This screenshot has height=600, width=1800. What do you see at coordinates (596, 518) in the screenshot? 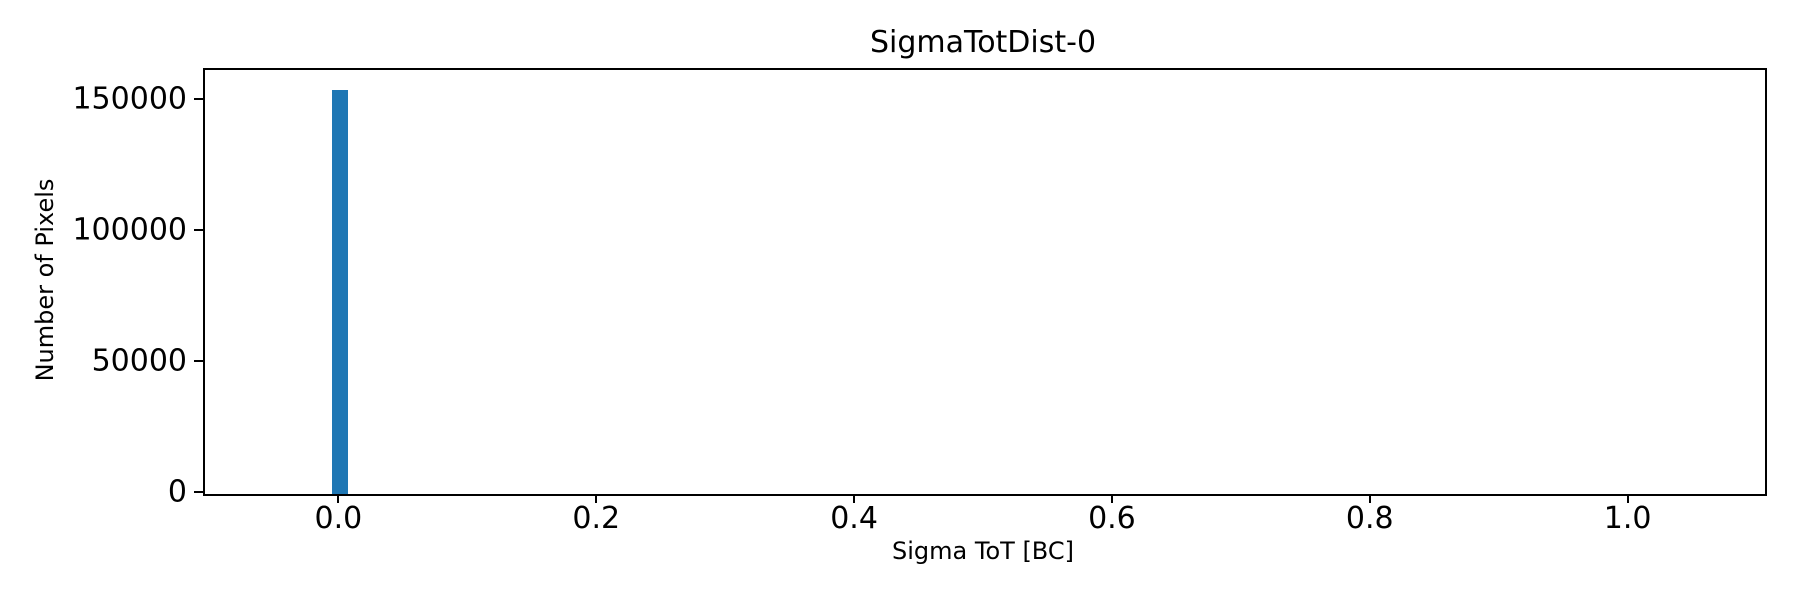
I see `x-tick-label: 0.2` at bounding box center [596, 518].